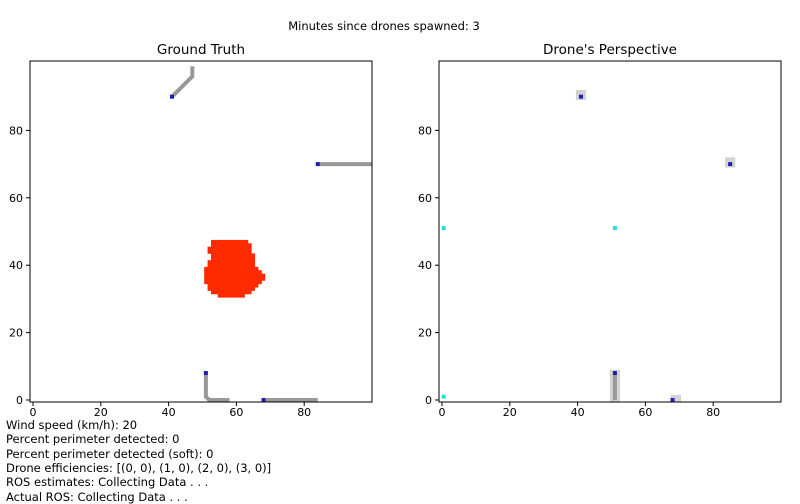  What do you see at coordinates (107, 482) in the screenshot?
I see `ros-estimates-text: ROS estimates: Collecting Data . . .` at bounding box center [107, 482].